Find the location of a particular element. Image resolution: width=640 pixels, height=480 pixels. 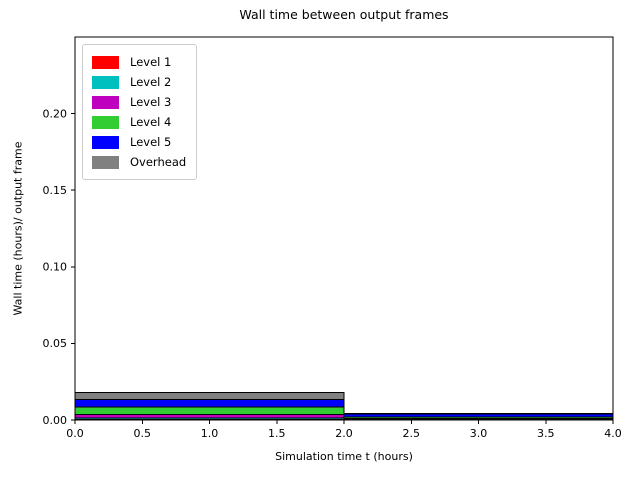

chart-title: Wall time between output frames is located at coordinates (344, 14).